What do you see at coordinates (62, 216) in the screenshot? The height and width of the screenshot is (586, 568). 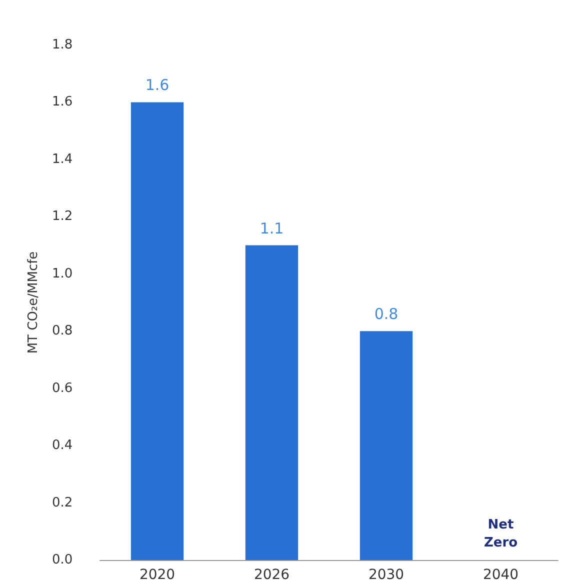 I see `y-tick-label: 1.2` at bounding box center [62, 216].